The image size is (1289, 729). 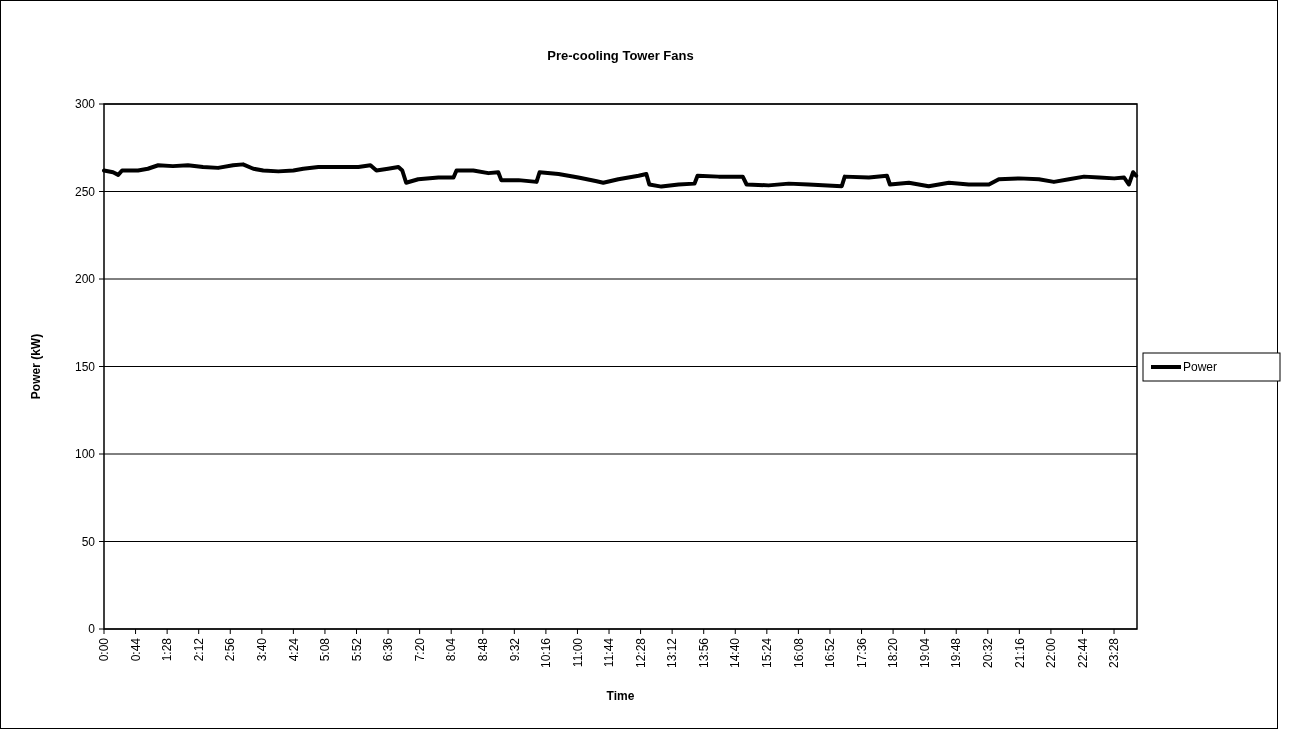 What do you see at coordinates (85, 279) in the screenshot?
I see `y-tick-label: 200` at bounding box center [85, 279].